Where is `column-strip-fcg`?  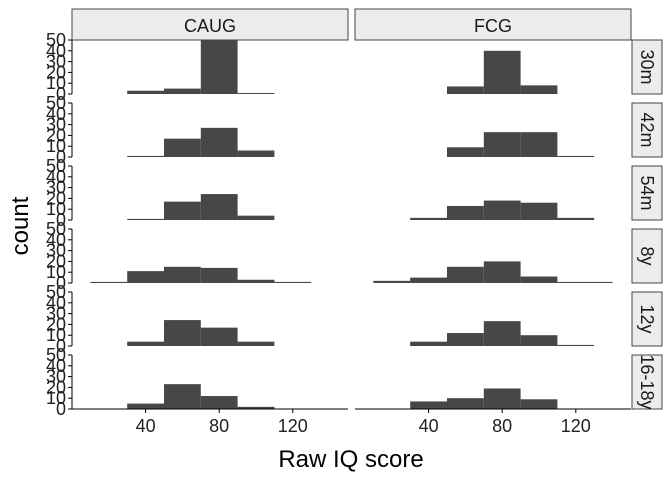
column-strip-fcg is located at coordinates (493, 24).